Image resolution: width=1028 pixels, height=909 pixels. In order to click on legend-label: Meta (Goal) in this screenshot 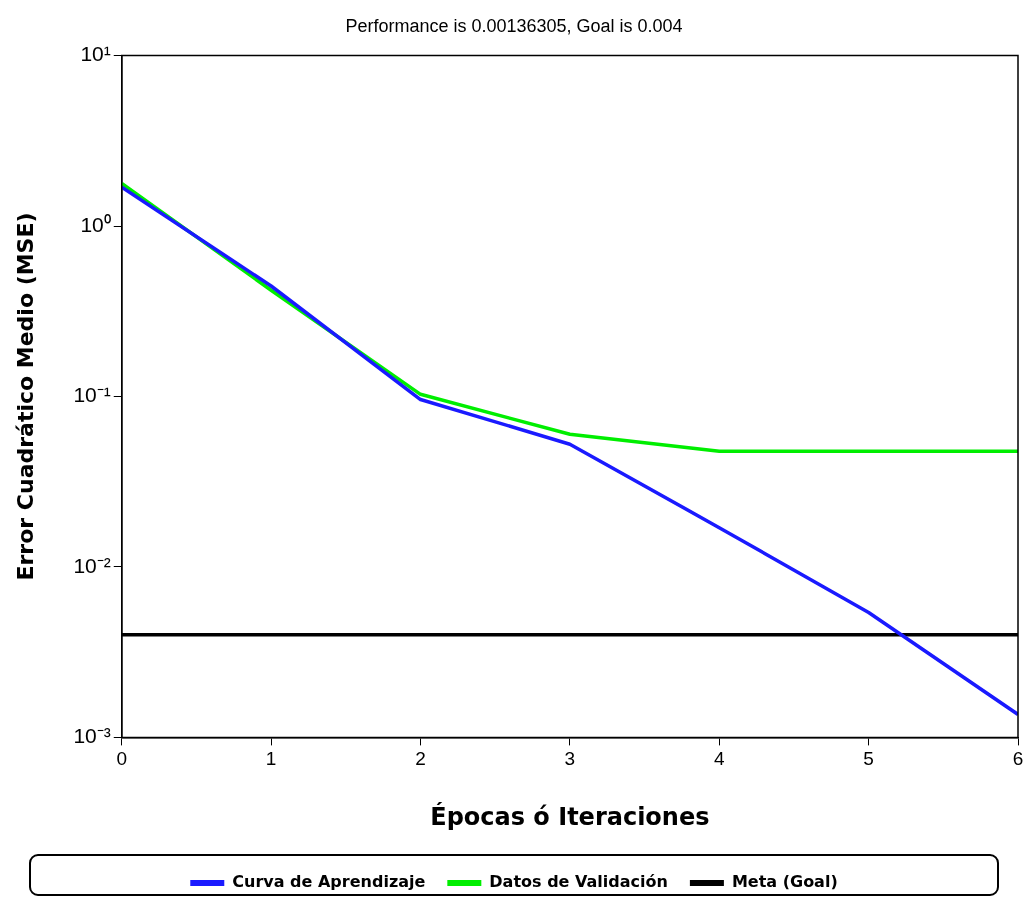, I will do `click(784, 882)`.